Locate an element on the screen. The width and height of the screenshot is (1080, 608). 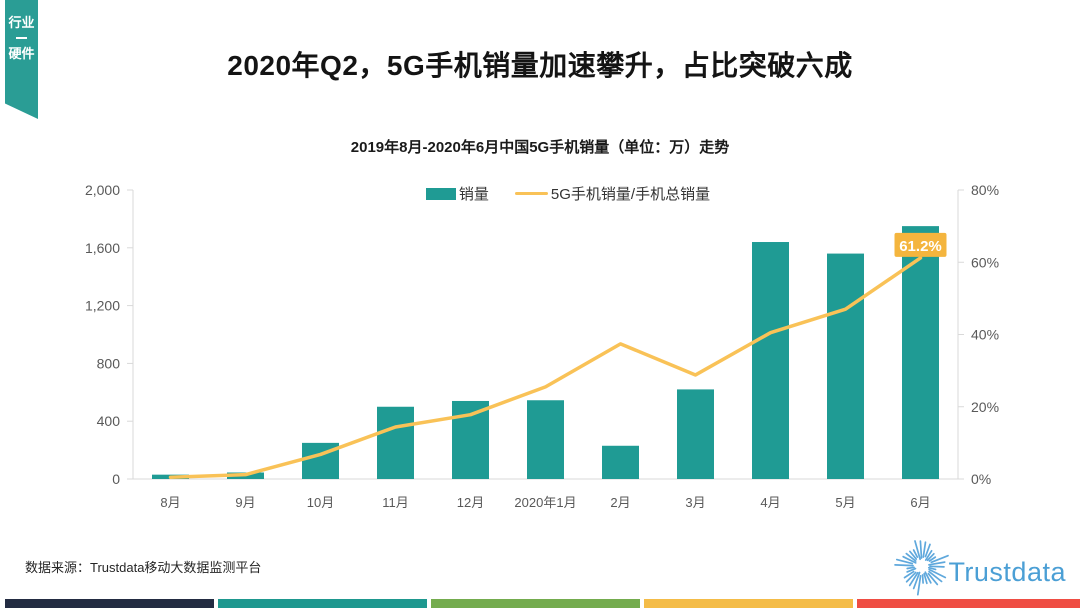
annotation-box is located at coordinates (920, 244).